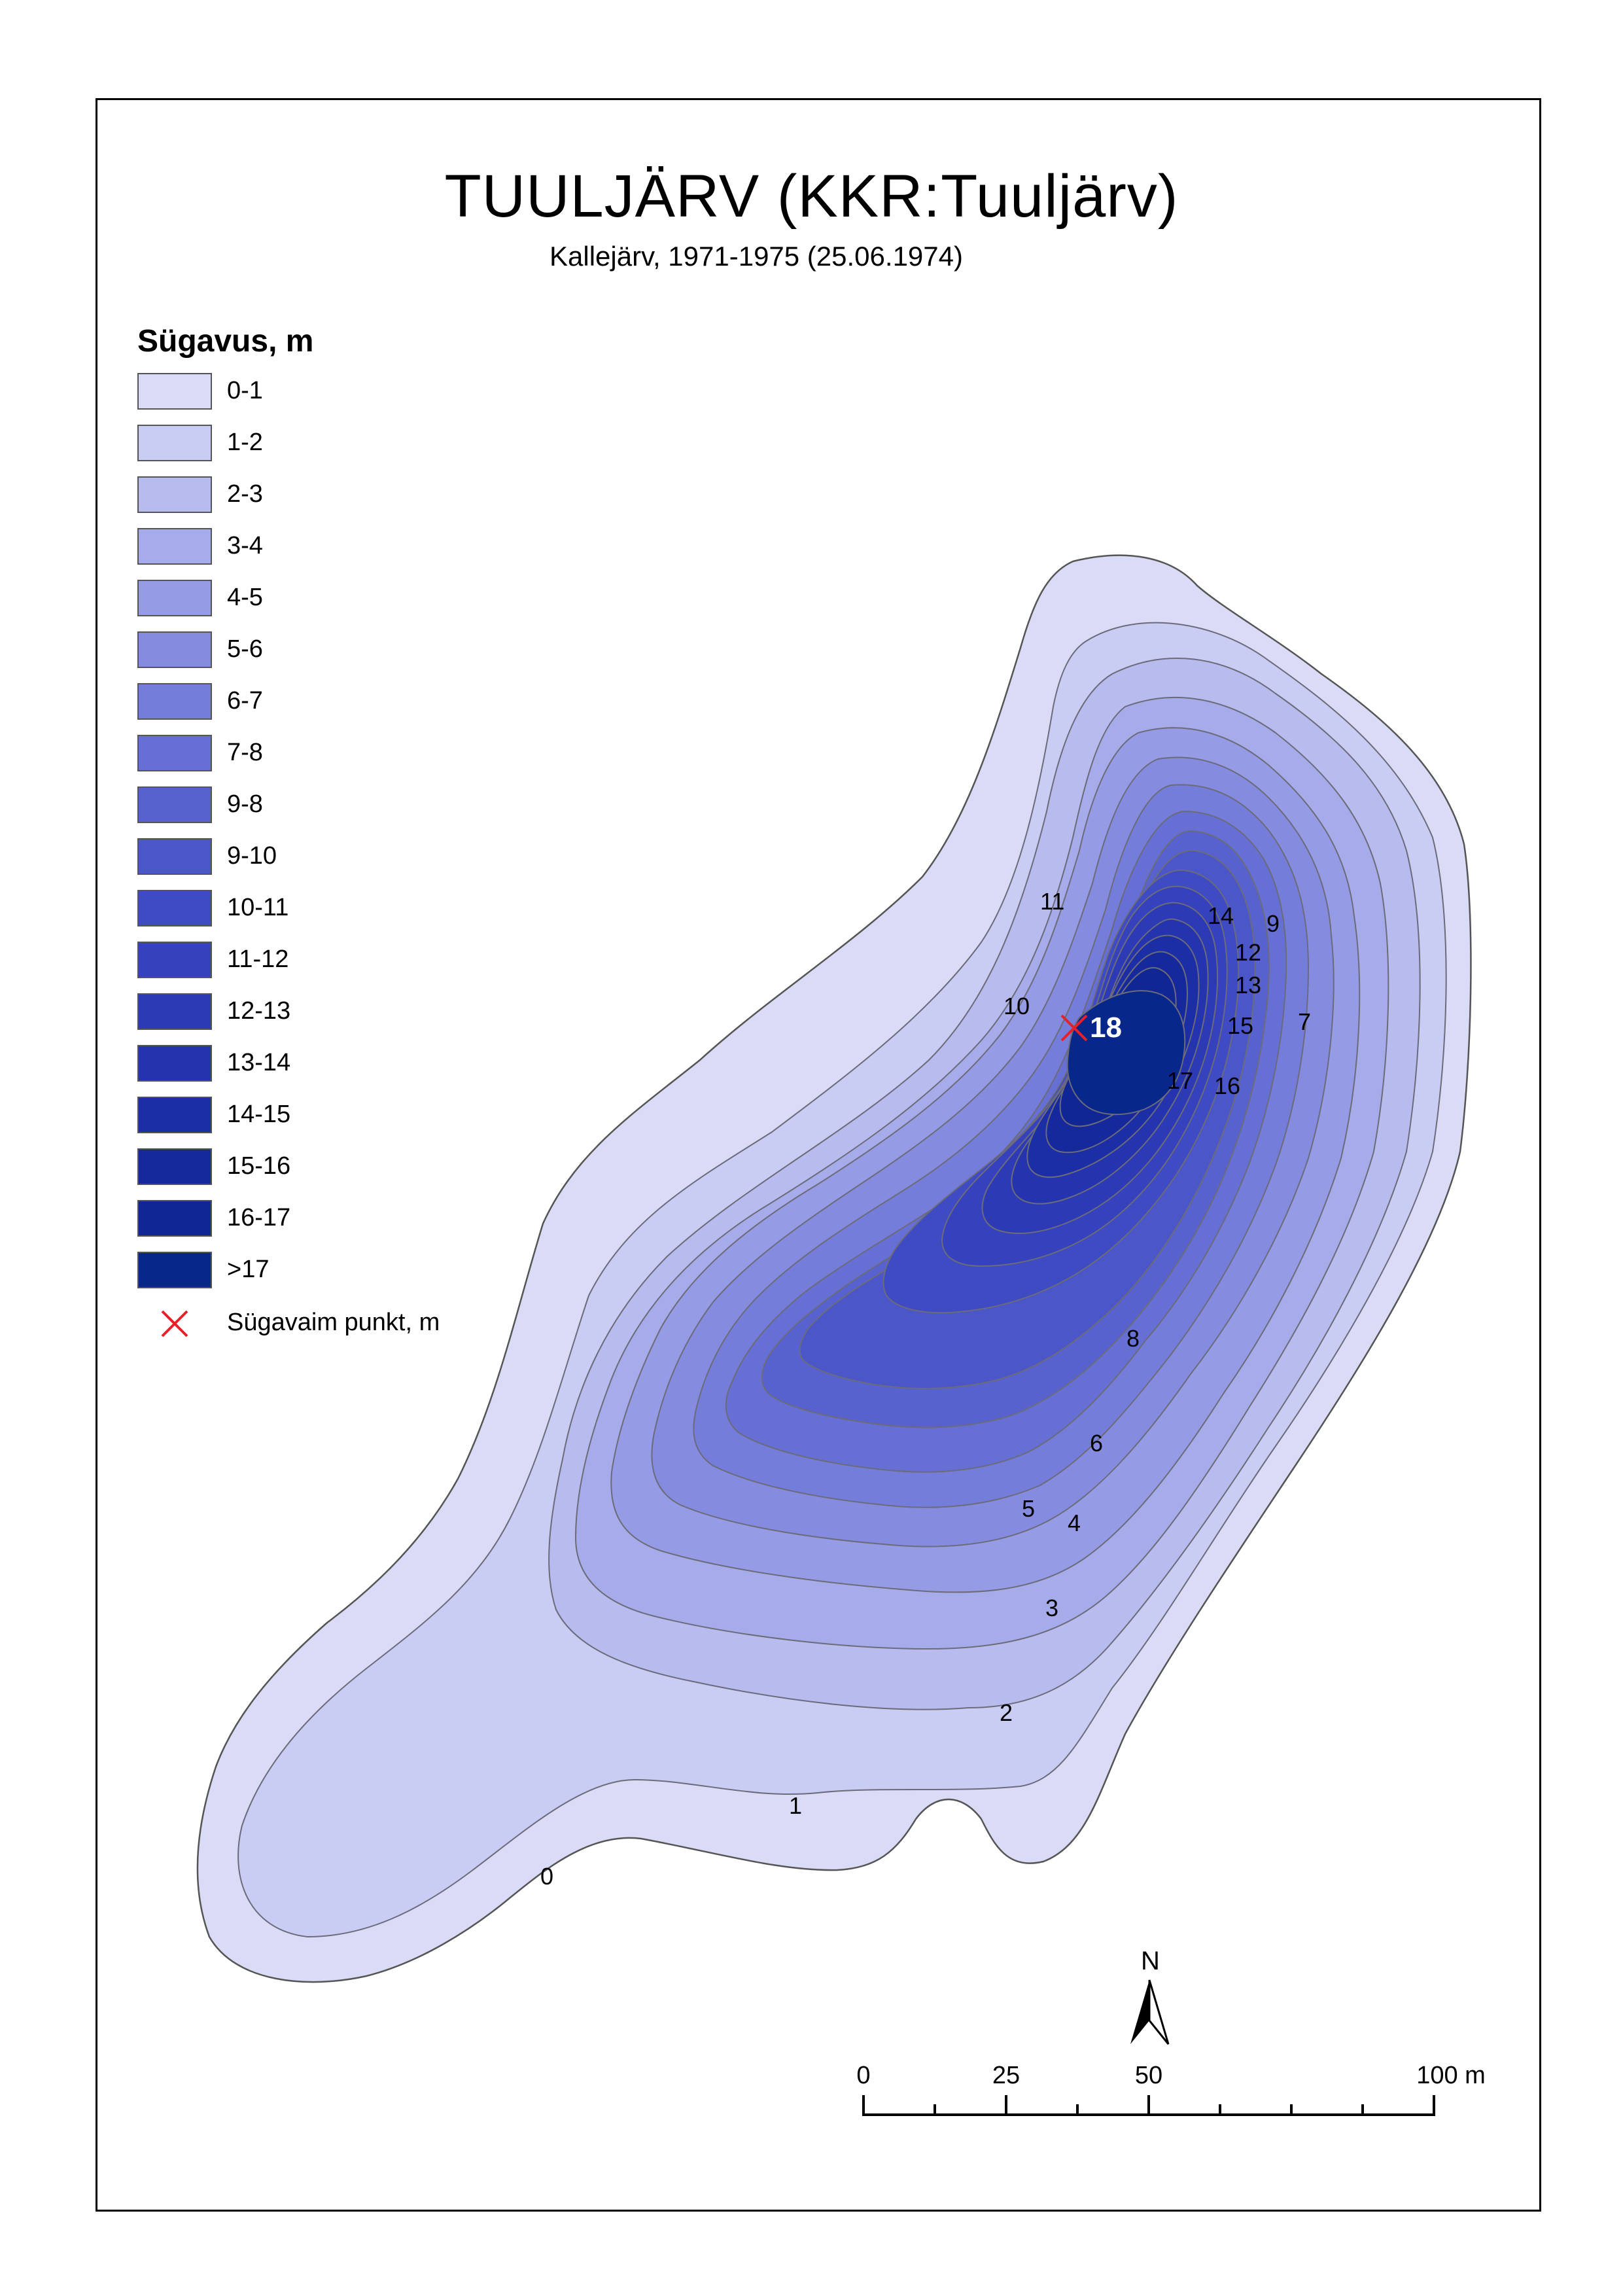  What do you see at coordinates (1074, 1028) in the screenshot?
I see `deepest-point-marker` at bounding box center [1074, 1028].